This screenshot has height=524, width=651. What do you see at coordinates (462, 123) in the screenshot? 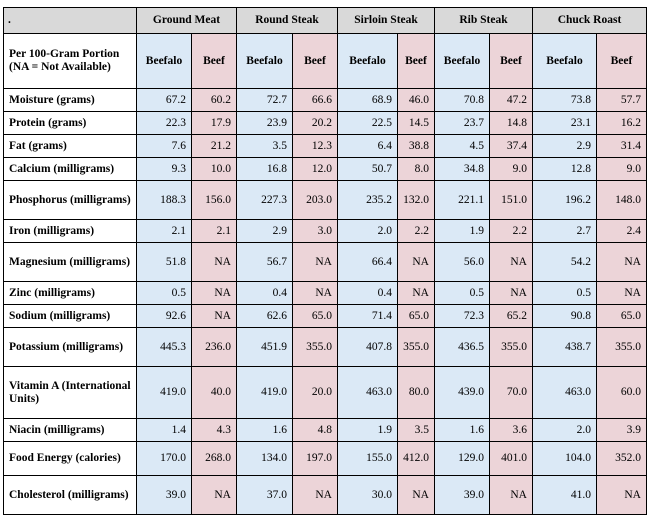
I see `beefalo-value-cell: 23.7` at bounding box center [462, 123].